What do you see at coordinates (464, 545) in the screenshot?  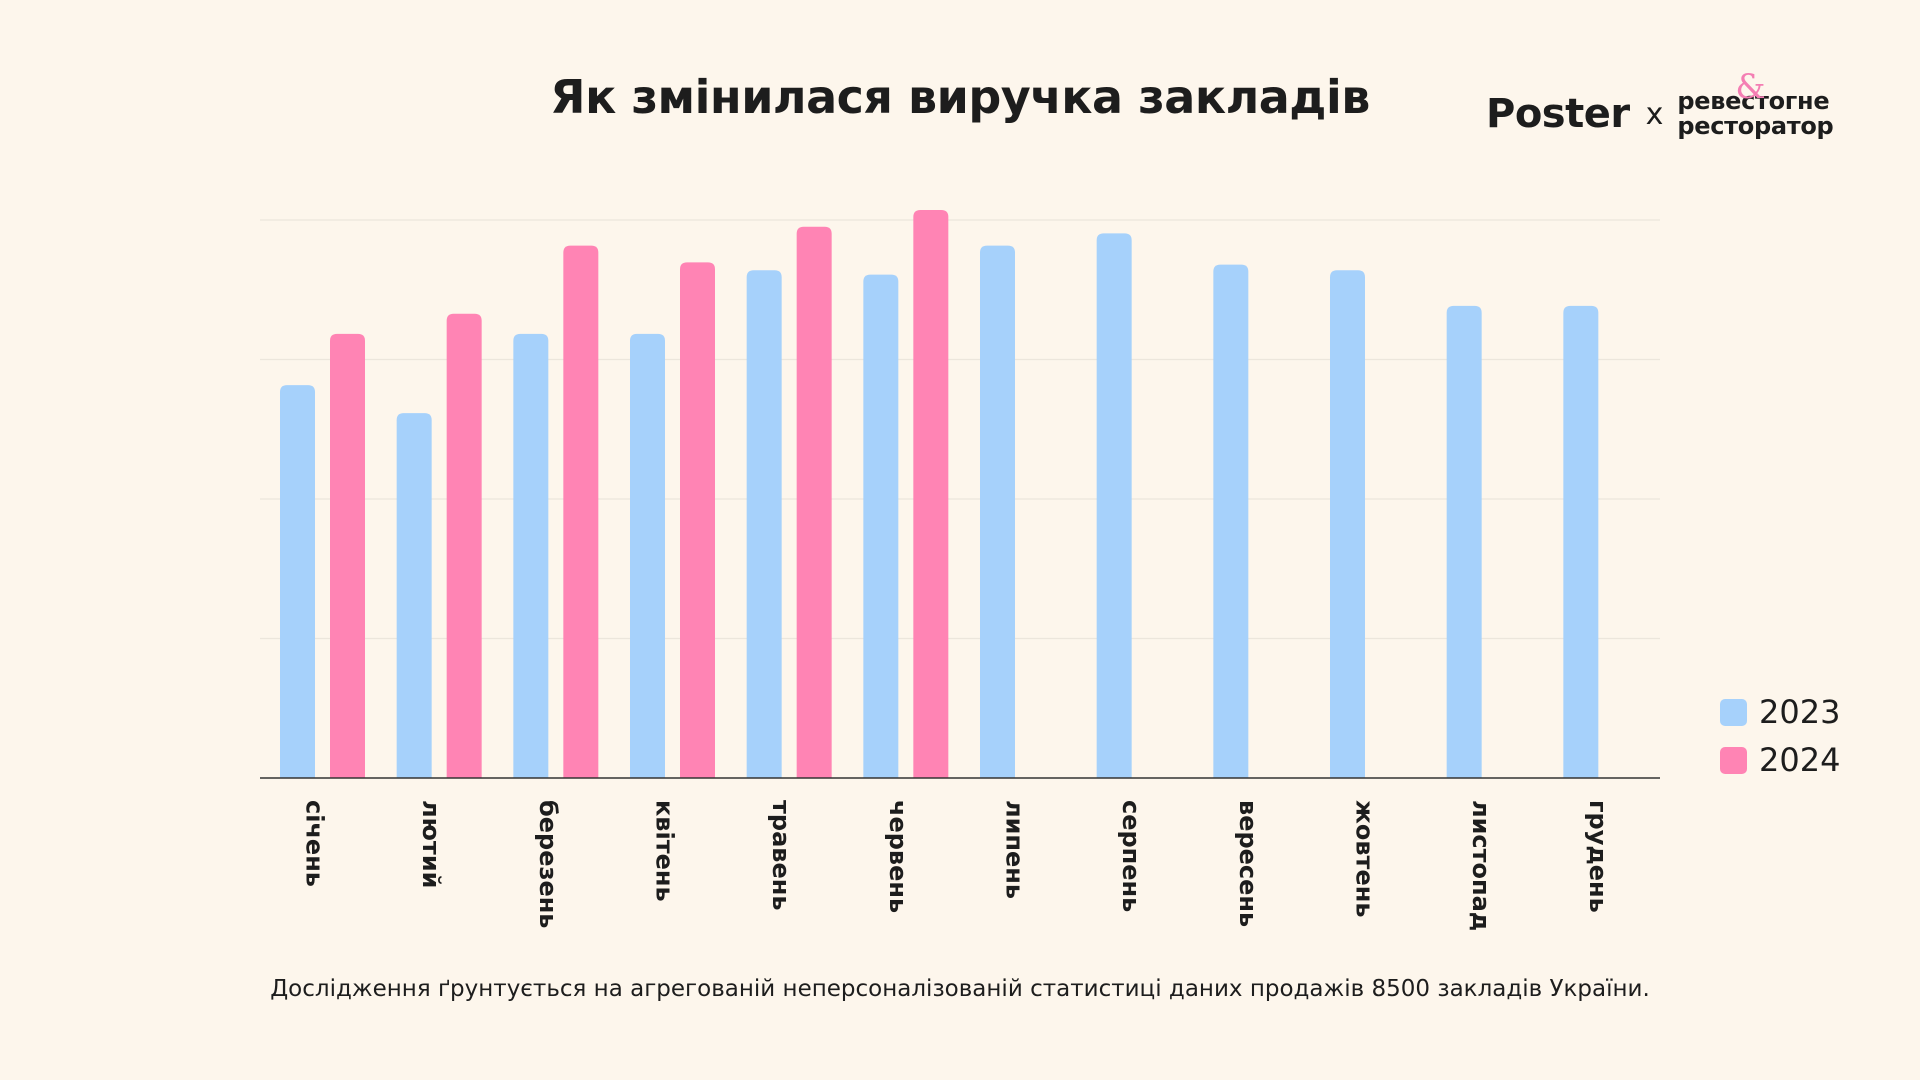 I see `bar-2024-лютий` at bounding box center [464, 545].